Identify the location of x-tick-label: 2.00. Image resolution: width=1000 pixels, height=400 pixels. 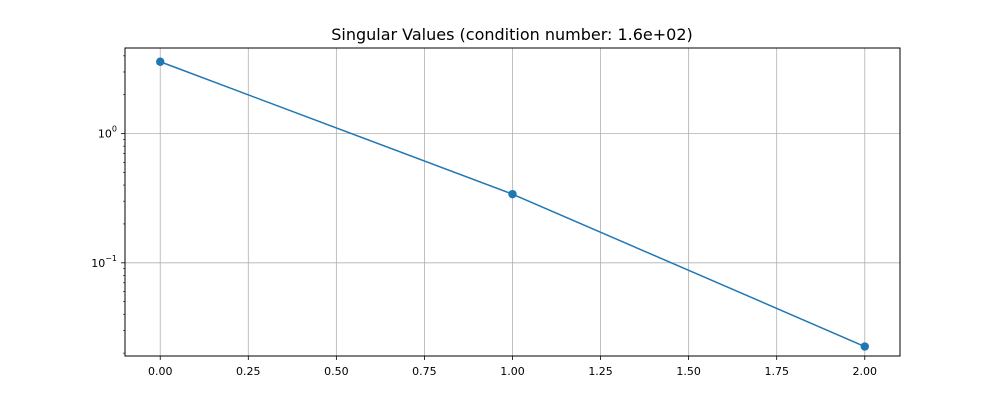
(865, 371).